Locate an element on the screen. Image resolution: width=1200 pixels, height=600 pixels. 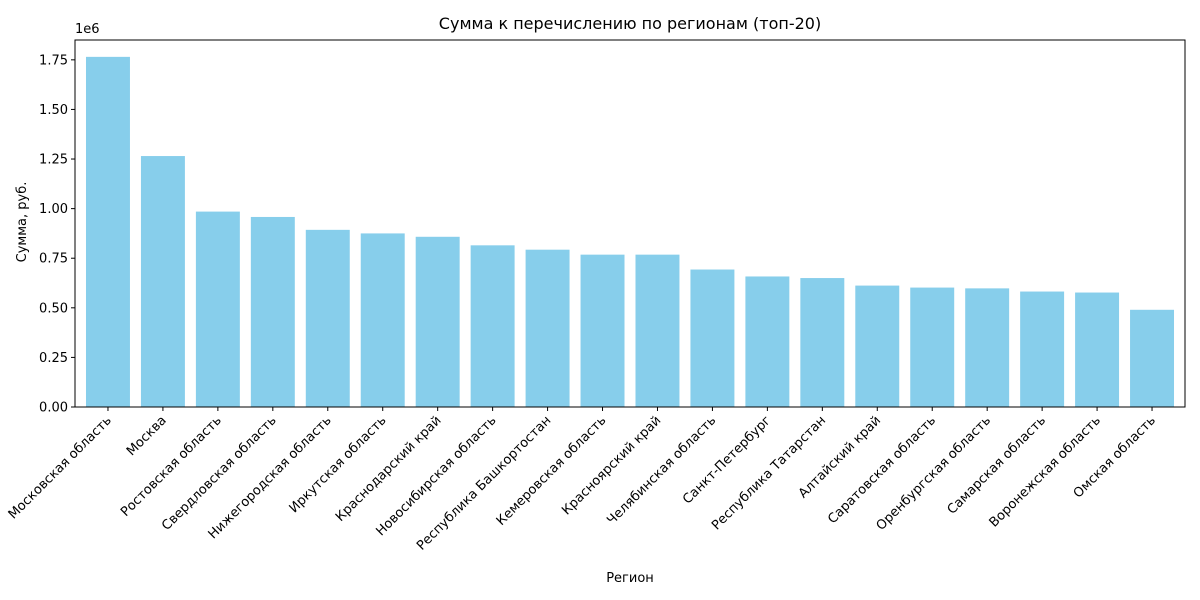
x-tick-label: Воронежская область is located at coordinates (1045, 471).